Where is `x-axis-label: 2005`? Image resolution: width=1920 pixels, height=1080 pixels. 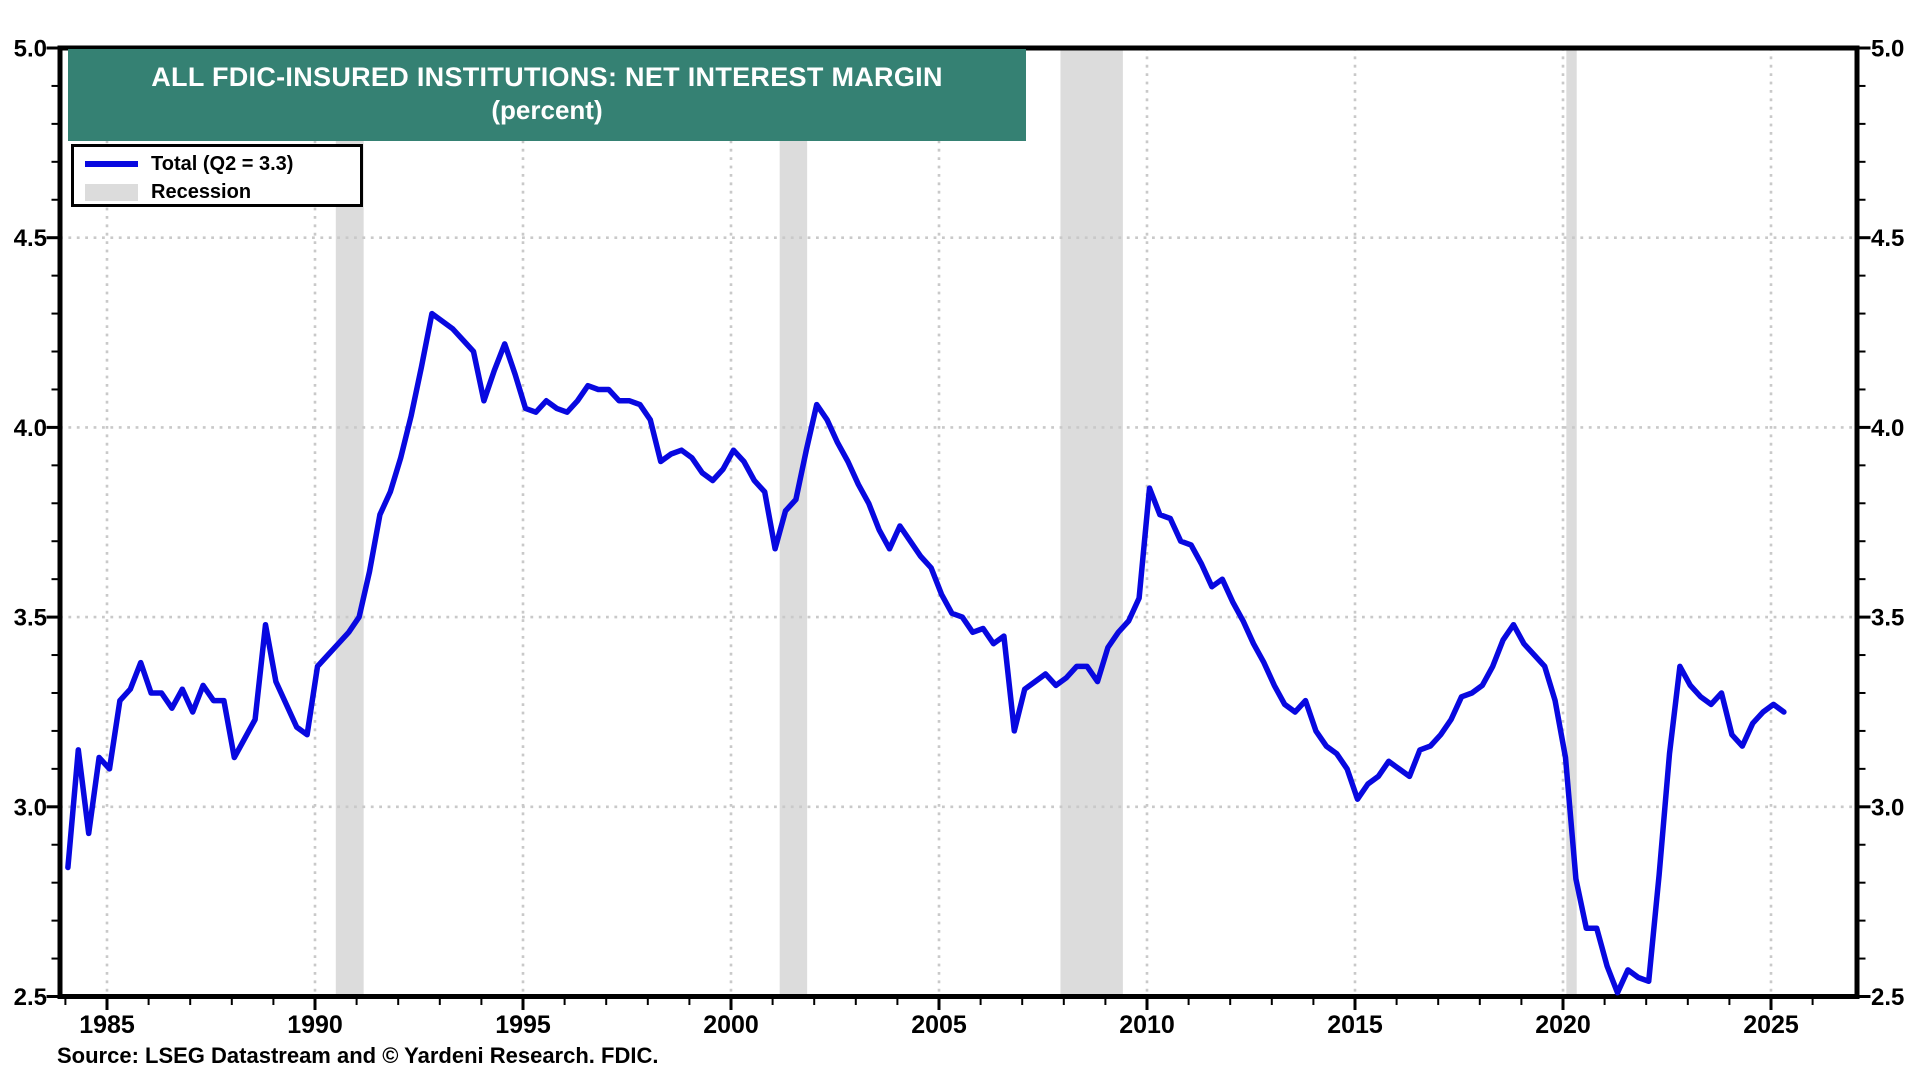 x-axis-label: 2005 is located at coordinates (939, 1025).